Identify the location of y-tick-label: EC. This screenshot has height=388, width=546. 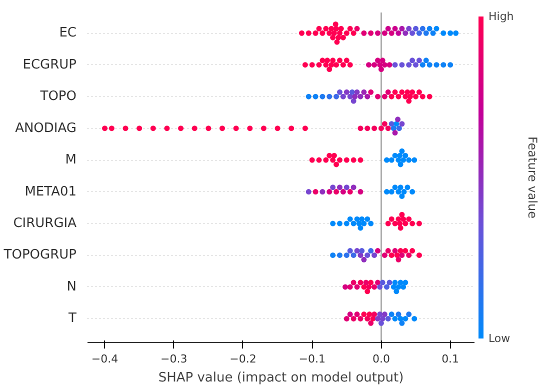
(68, 33).